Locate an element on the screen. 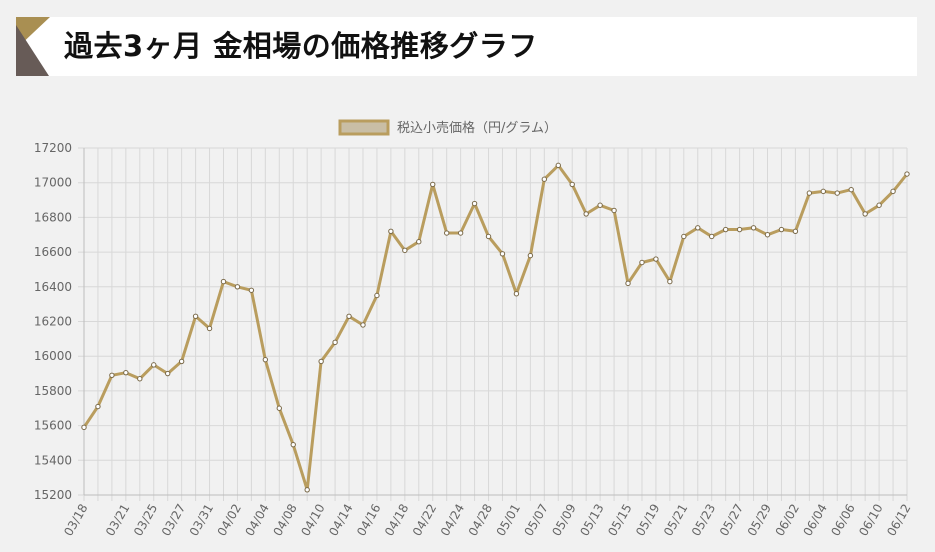  x-tick-label: 05/09 is located at coordinates (563, 520).